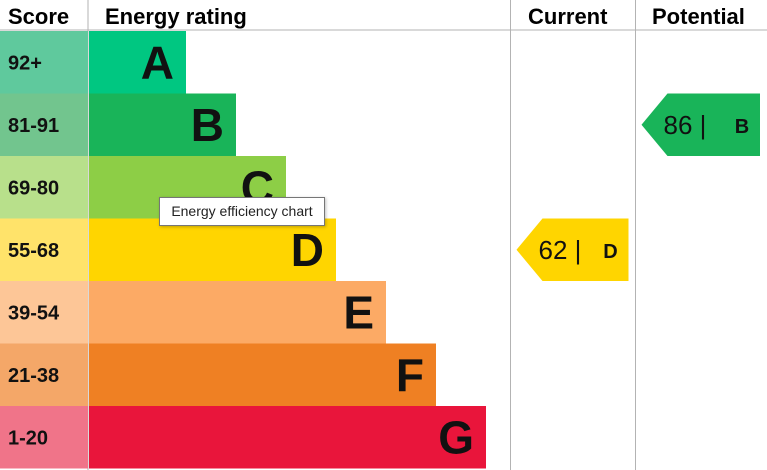  I want to click on current-rating-letter: D, so click(610, 252).